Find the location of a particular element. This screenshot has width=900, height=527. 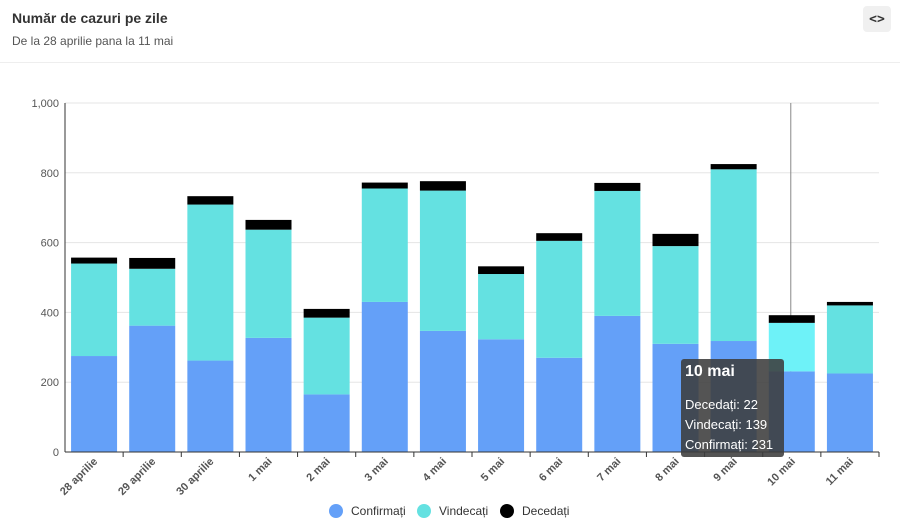

x-tick-label-5: 2 mai is located at coordinates (318, 470).